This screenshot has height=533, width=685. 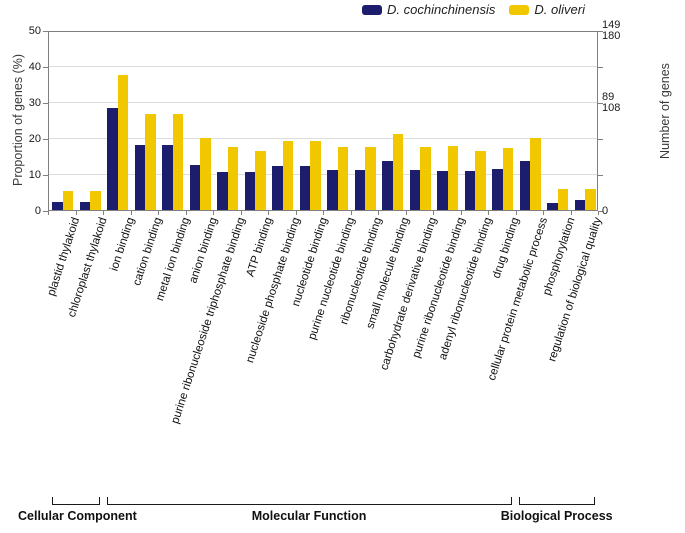 I want to click on x-label-4: cation binding, so click(x=148, y=252).